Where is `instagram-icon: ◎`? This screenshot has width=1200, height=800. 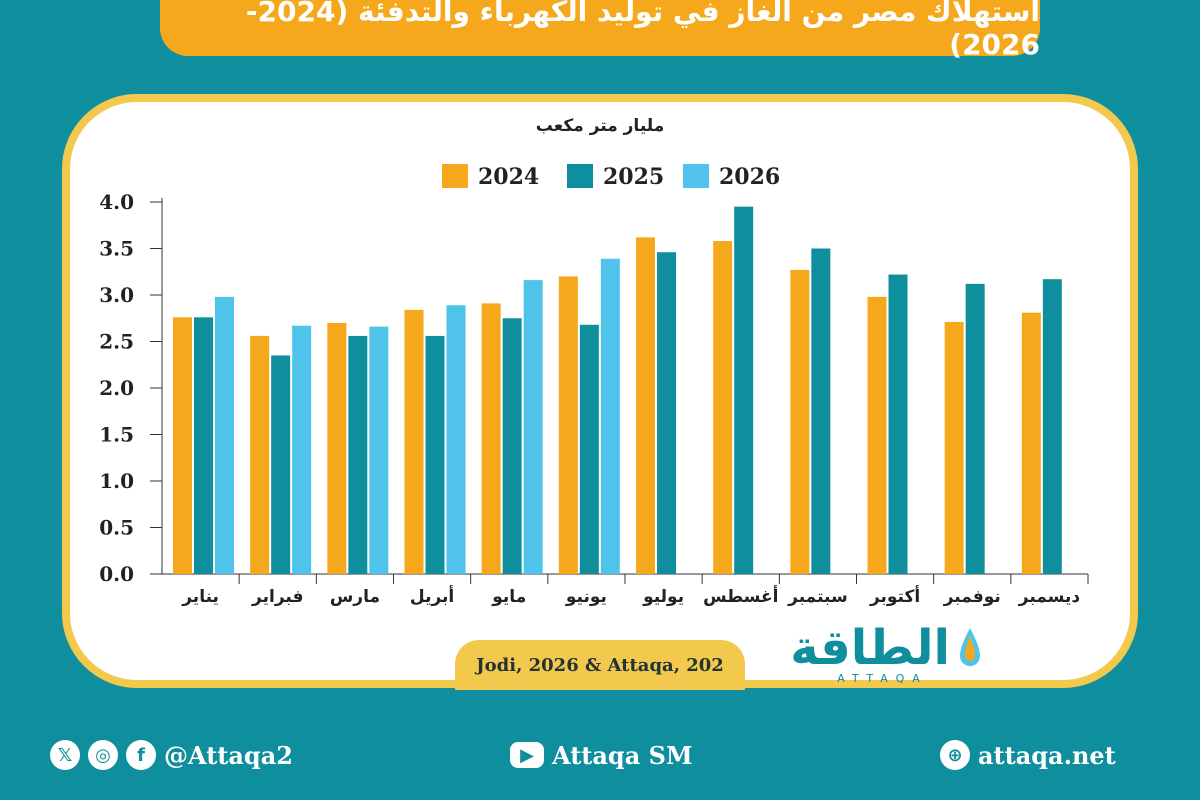 instagram-icon: ◎ is located at coordinates (103, 755).